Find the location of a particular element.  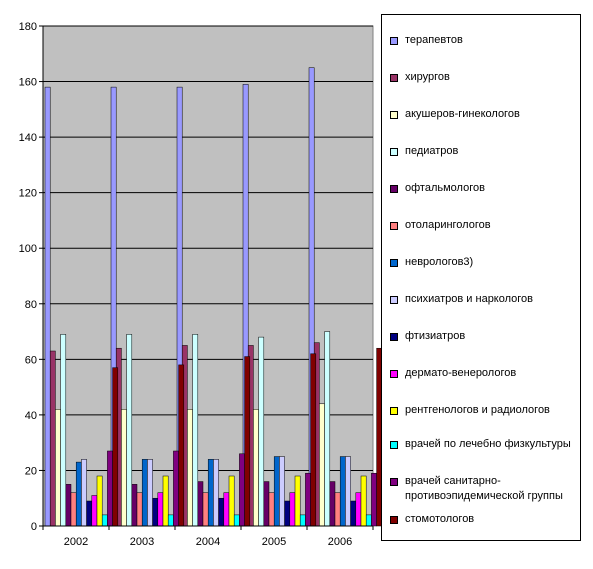

legend-item: фтизиатров is located at coordinates (483, 336).